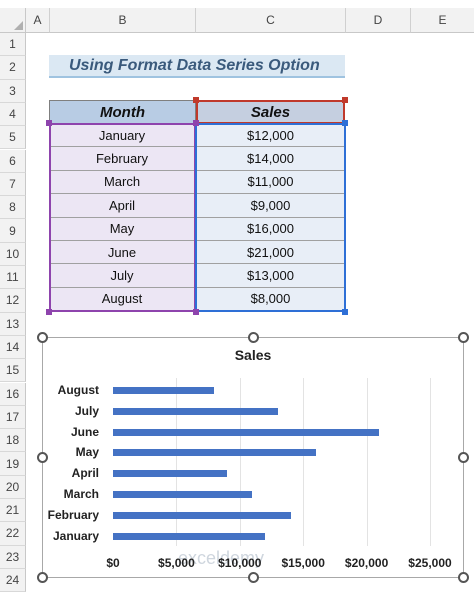 This screenshot has height=592, width=474. Describe the element at coordinates (442, 20) in the screenshot. I see `column-header-e: E` at that location.